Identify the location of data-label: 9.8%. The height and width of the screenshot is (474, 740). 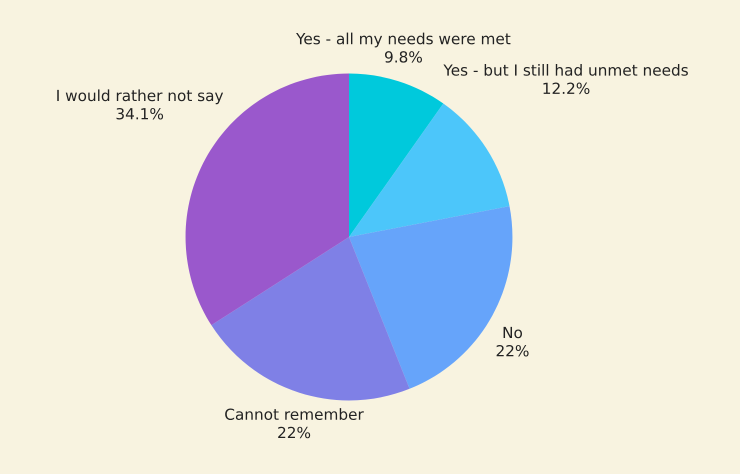
(403, 57).